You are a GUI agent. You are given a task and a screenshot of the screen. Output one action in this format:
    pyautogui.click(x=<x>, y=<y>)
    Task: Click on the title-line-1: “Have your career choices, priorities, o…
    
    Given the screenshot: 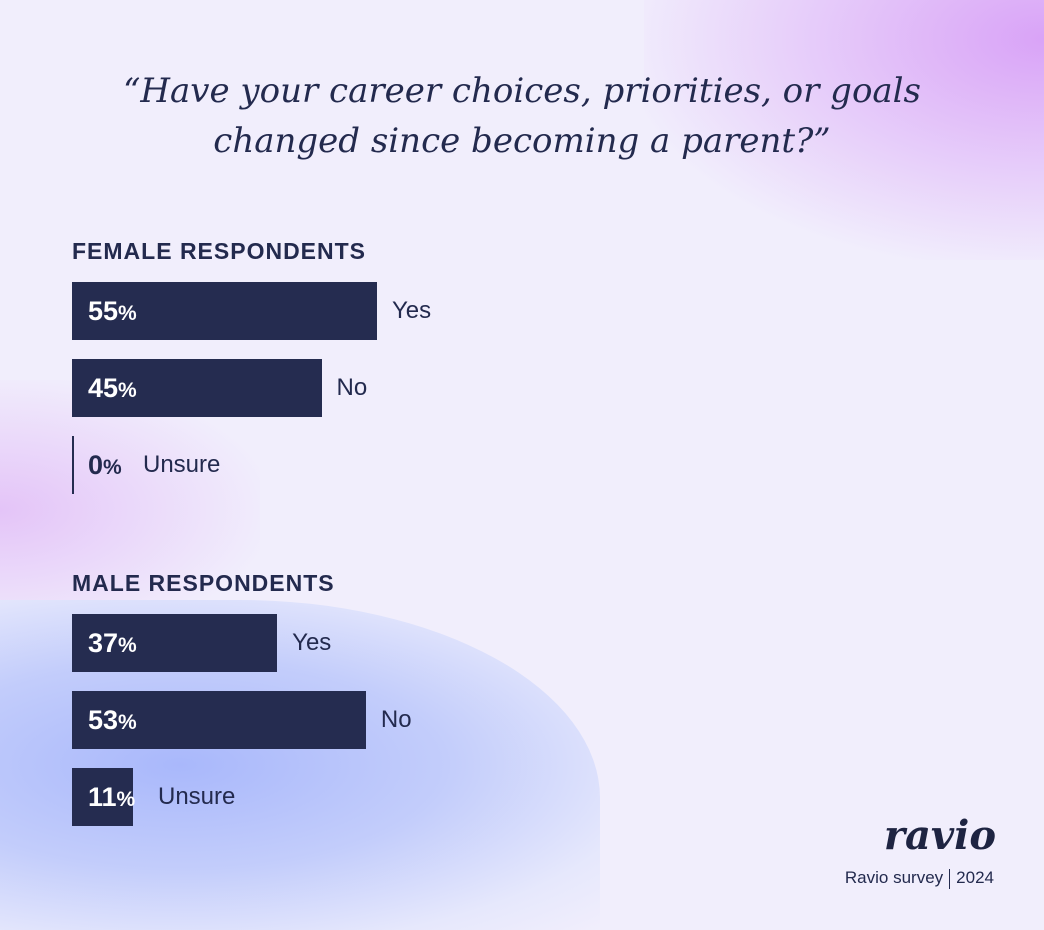 What is the action you would take?
    pyautogui.click(x=522, y=91)
    